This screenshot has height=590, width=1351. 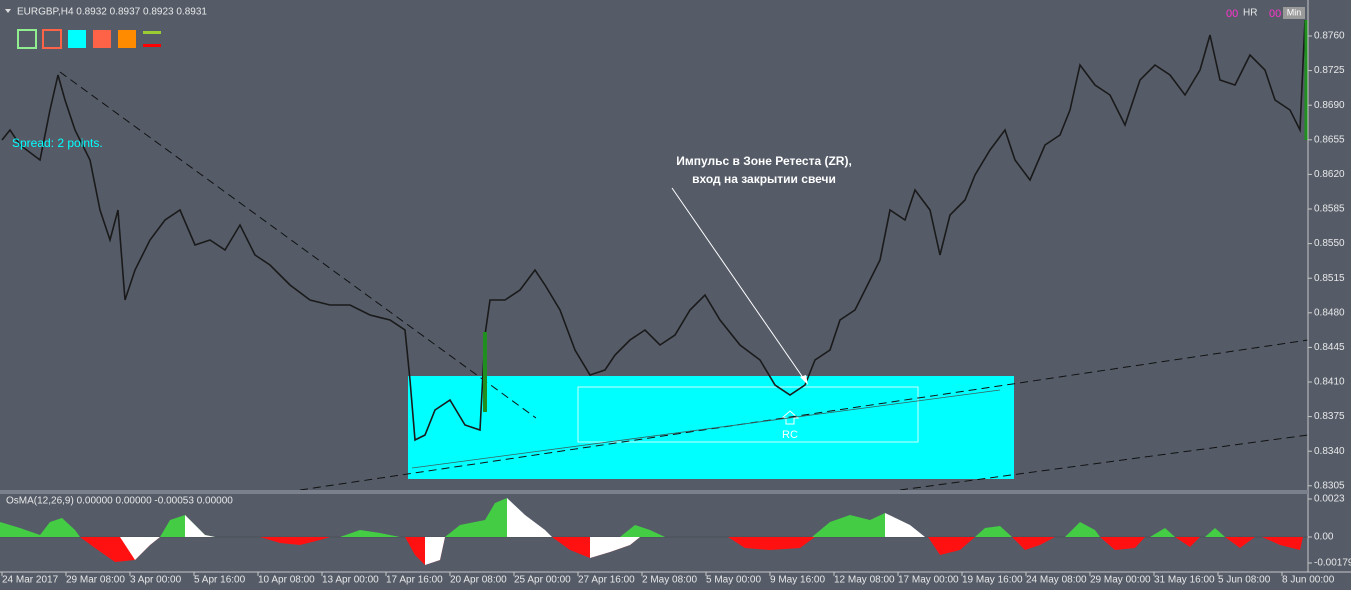 I want to click on rc-label: RC, so click(x=790, y=435).